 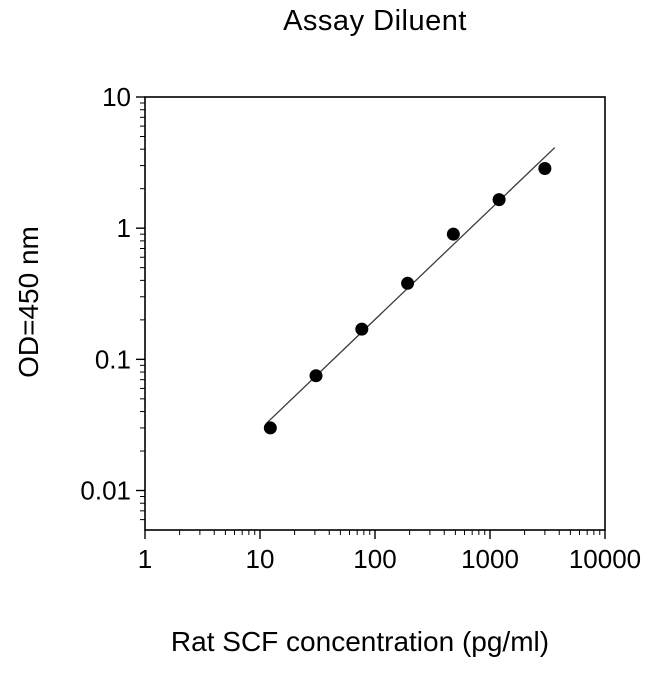 What do you see at coordinates (375, 21) in the screenshot?
I see `chart-title: Assay Diluent` at bounding box center [375, 21].